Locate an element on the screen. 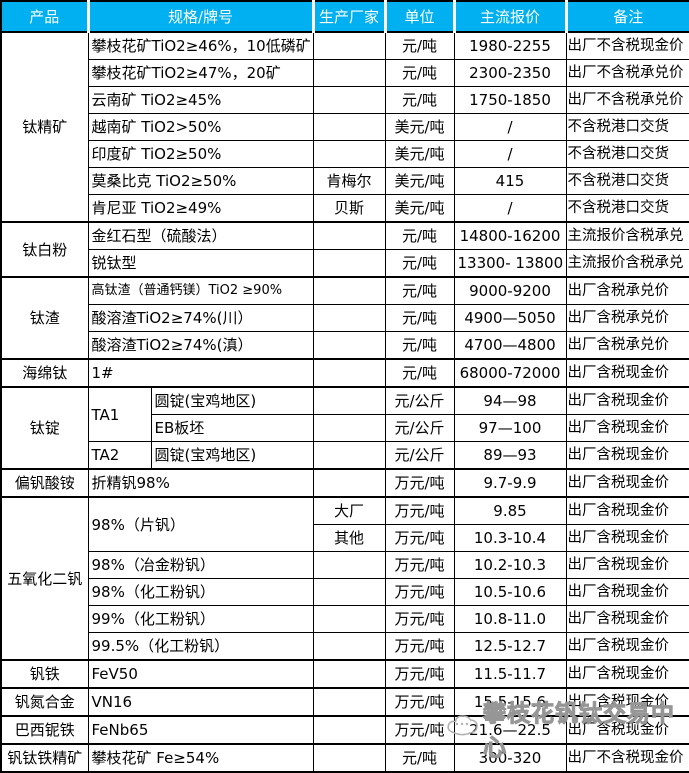 The height and width of the screenshot is (773, 689). table-row: 云南矿 TiO2≥45% 元/吨 1750-1850 出厂不含税承兑价 is located at coordinates (345, 100).